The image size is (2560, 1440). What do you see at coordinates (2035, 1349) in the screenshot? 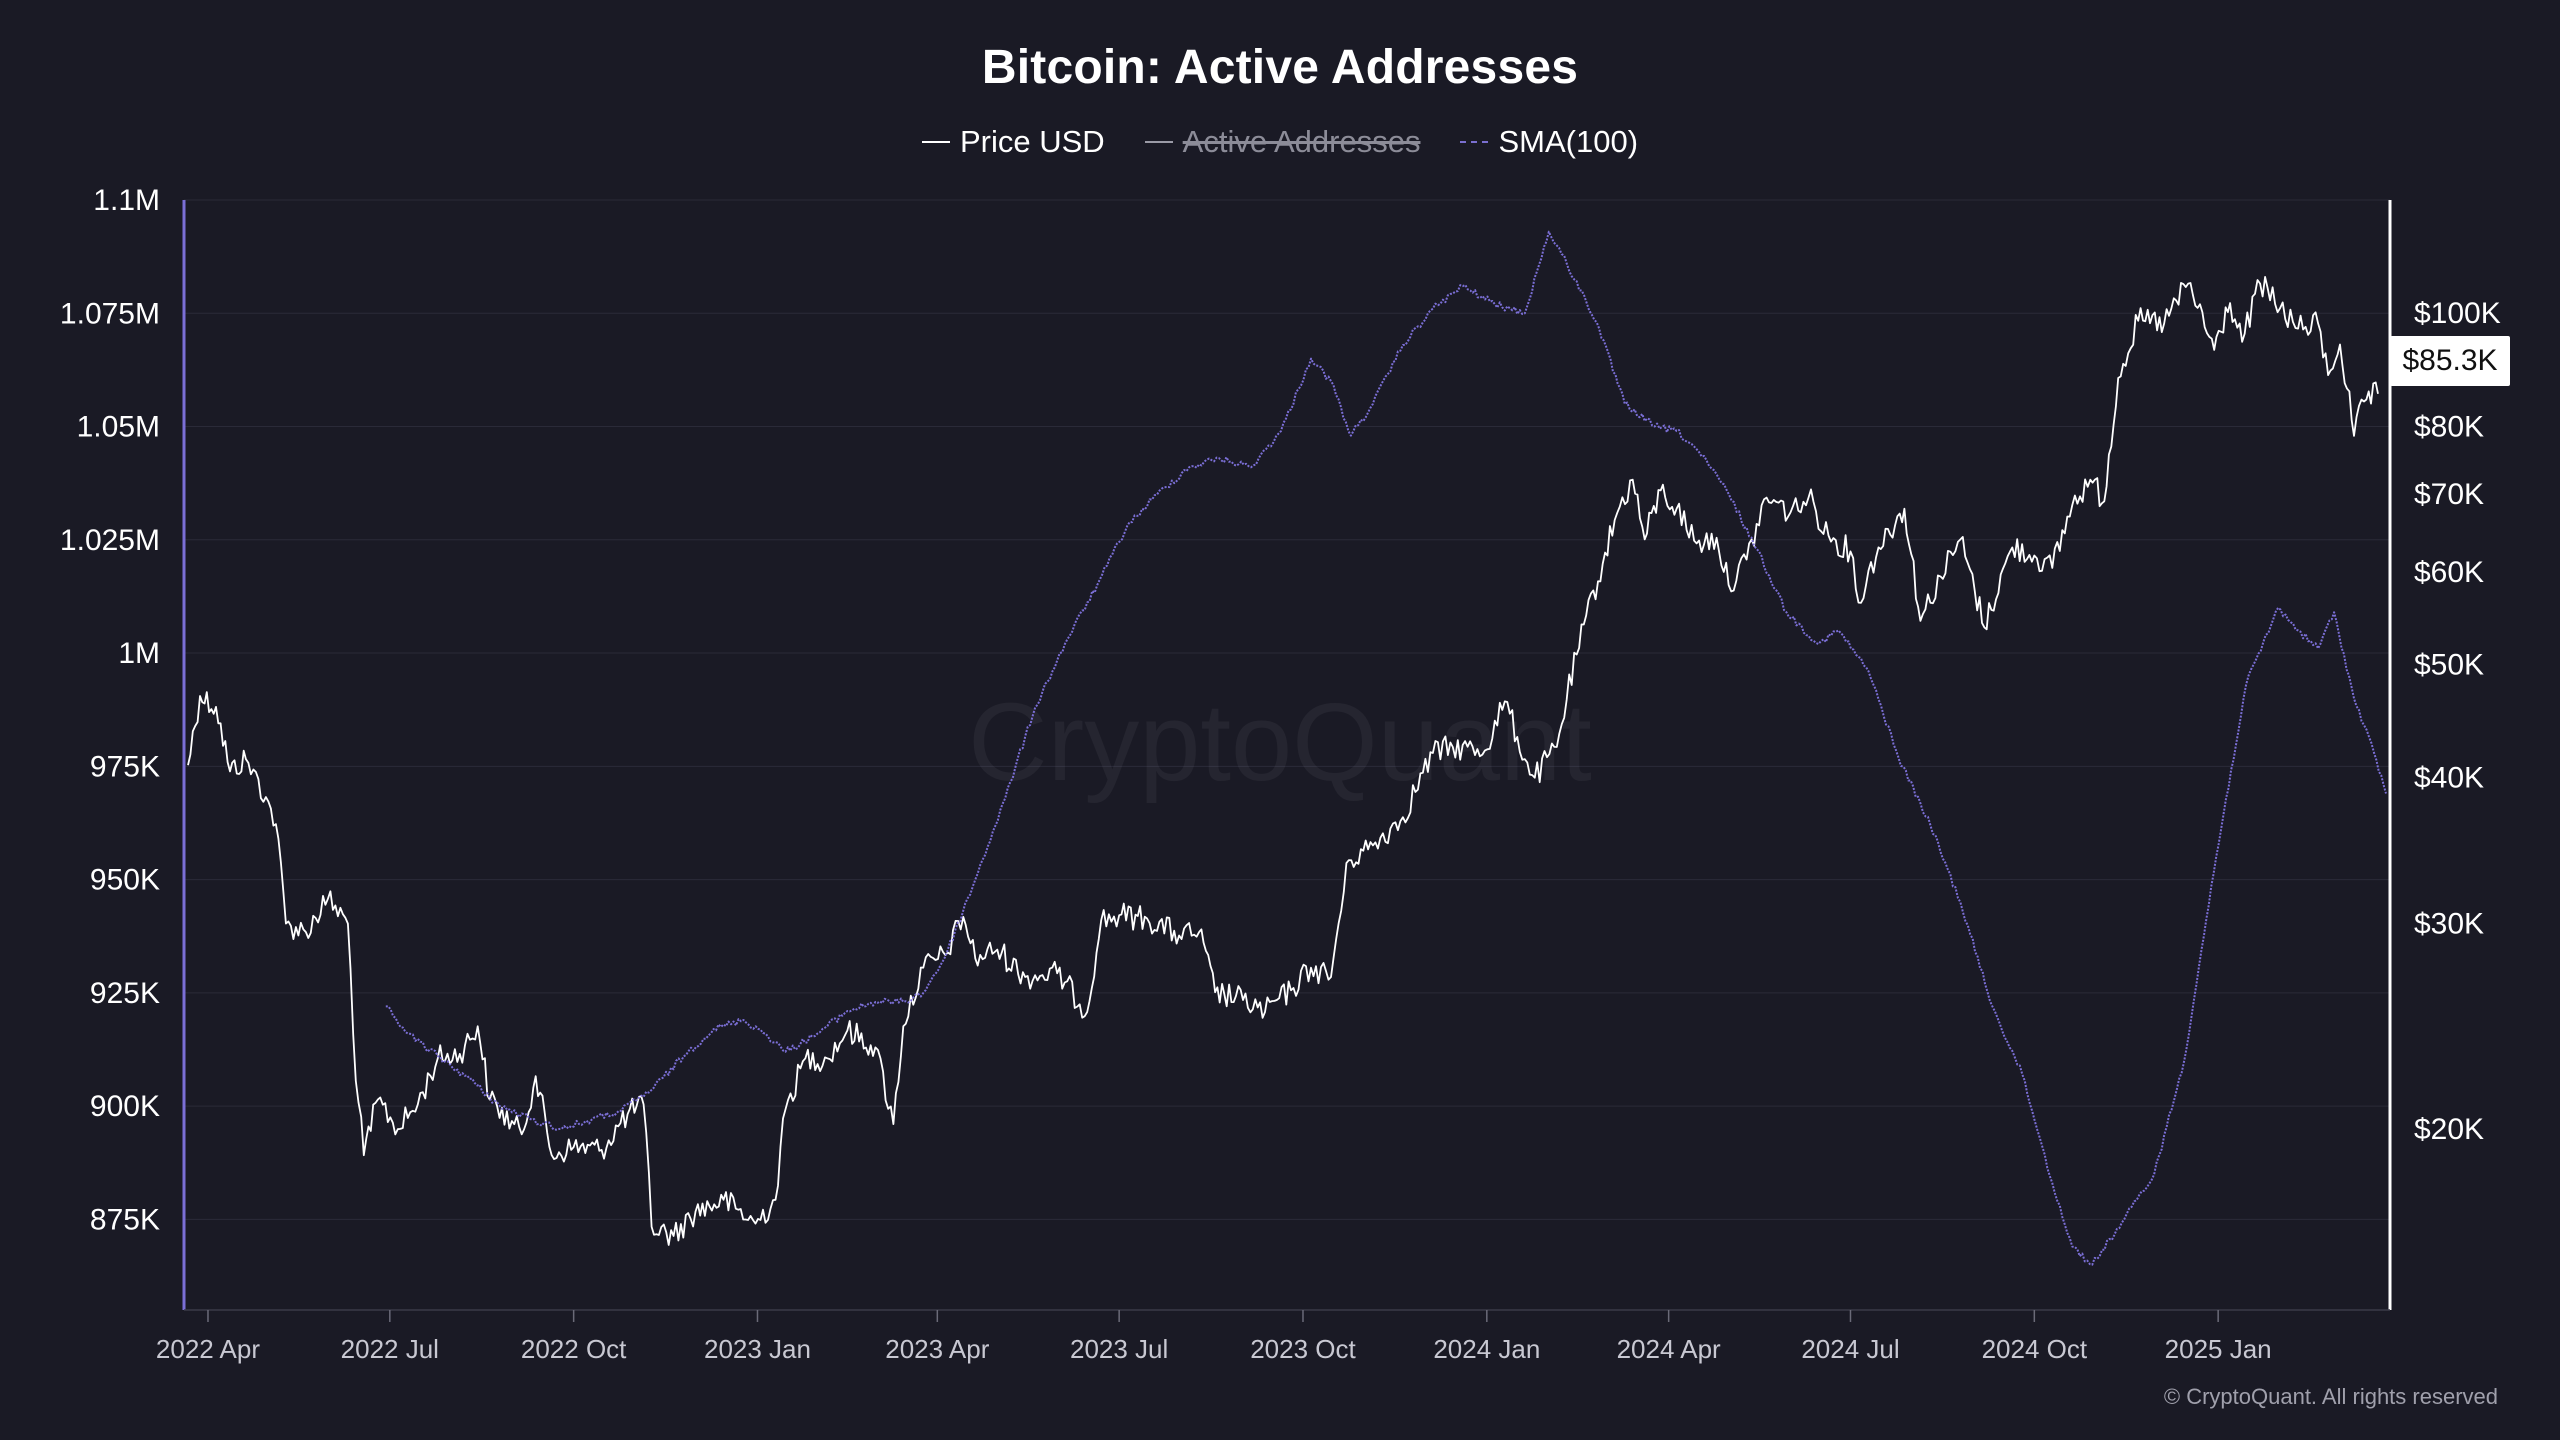
I see `x-tick-label: 2024 Oct` at bounding box center [2035, 1349].